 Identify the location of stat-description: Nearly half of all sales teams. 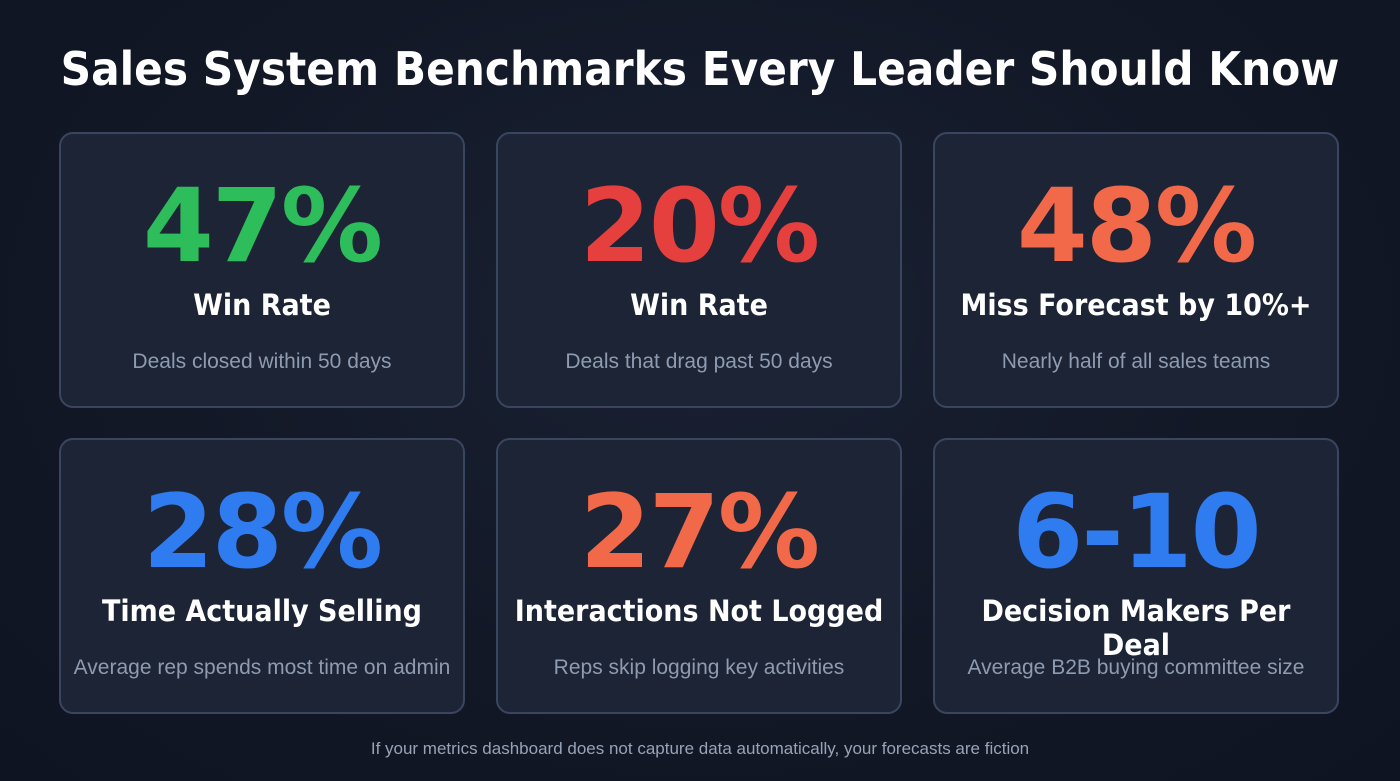
(1136, 361).